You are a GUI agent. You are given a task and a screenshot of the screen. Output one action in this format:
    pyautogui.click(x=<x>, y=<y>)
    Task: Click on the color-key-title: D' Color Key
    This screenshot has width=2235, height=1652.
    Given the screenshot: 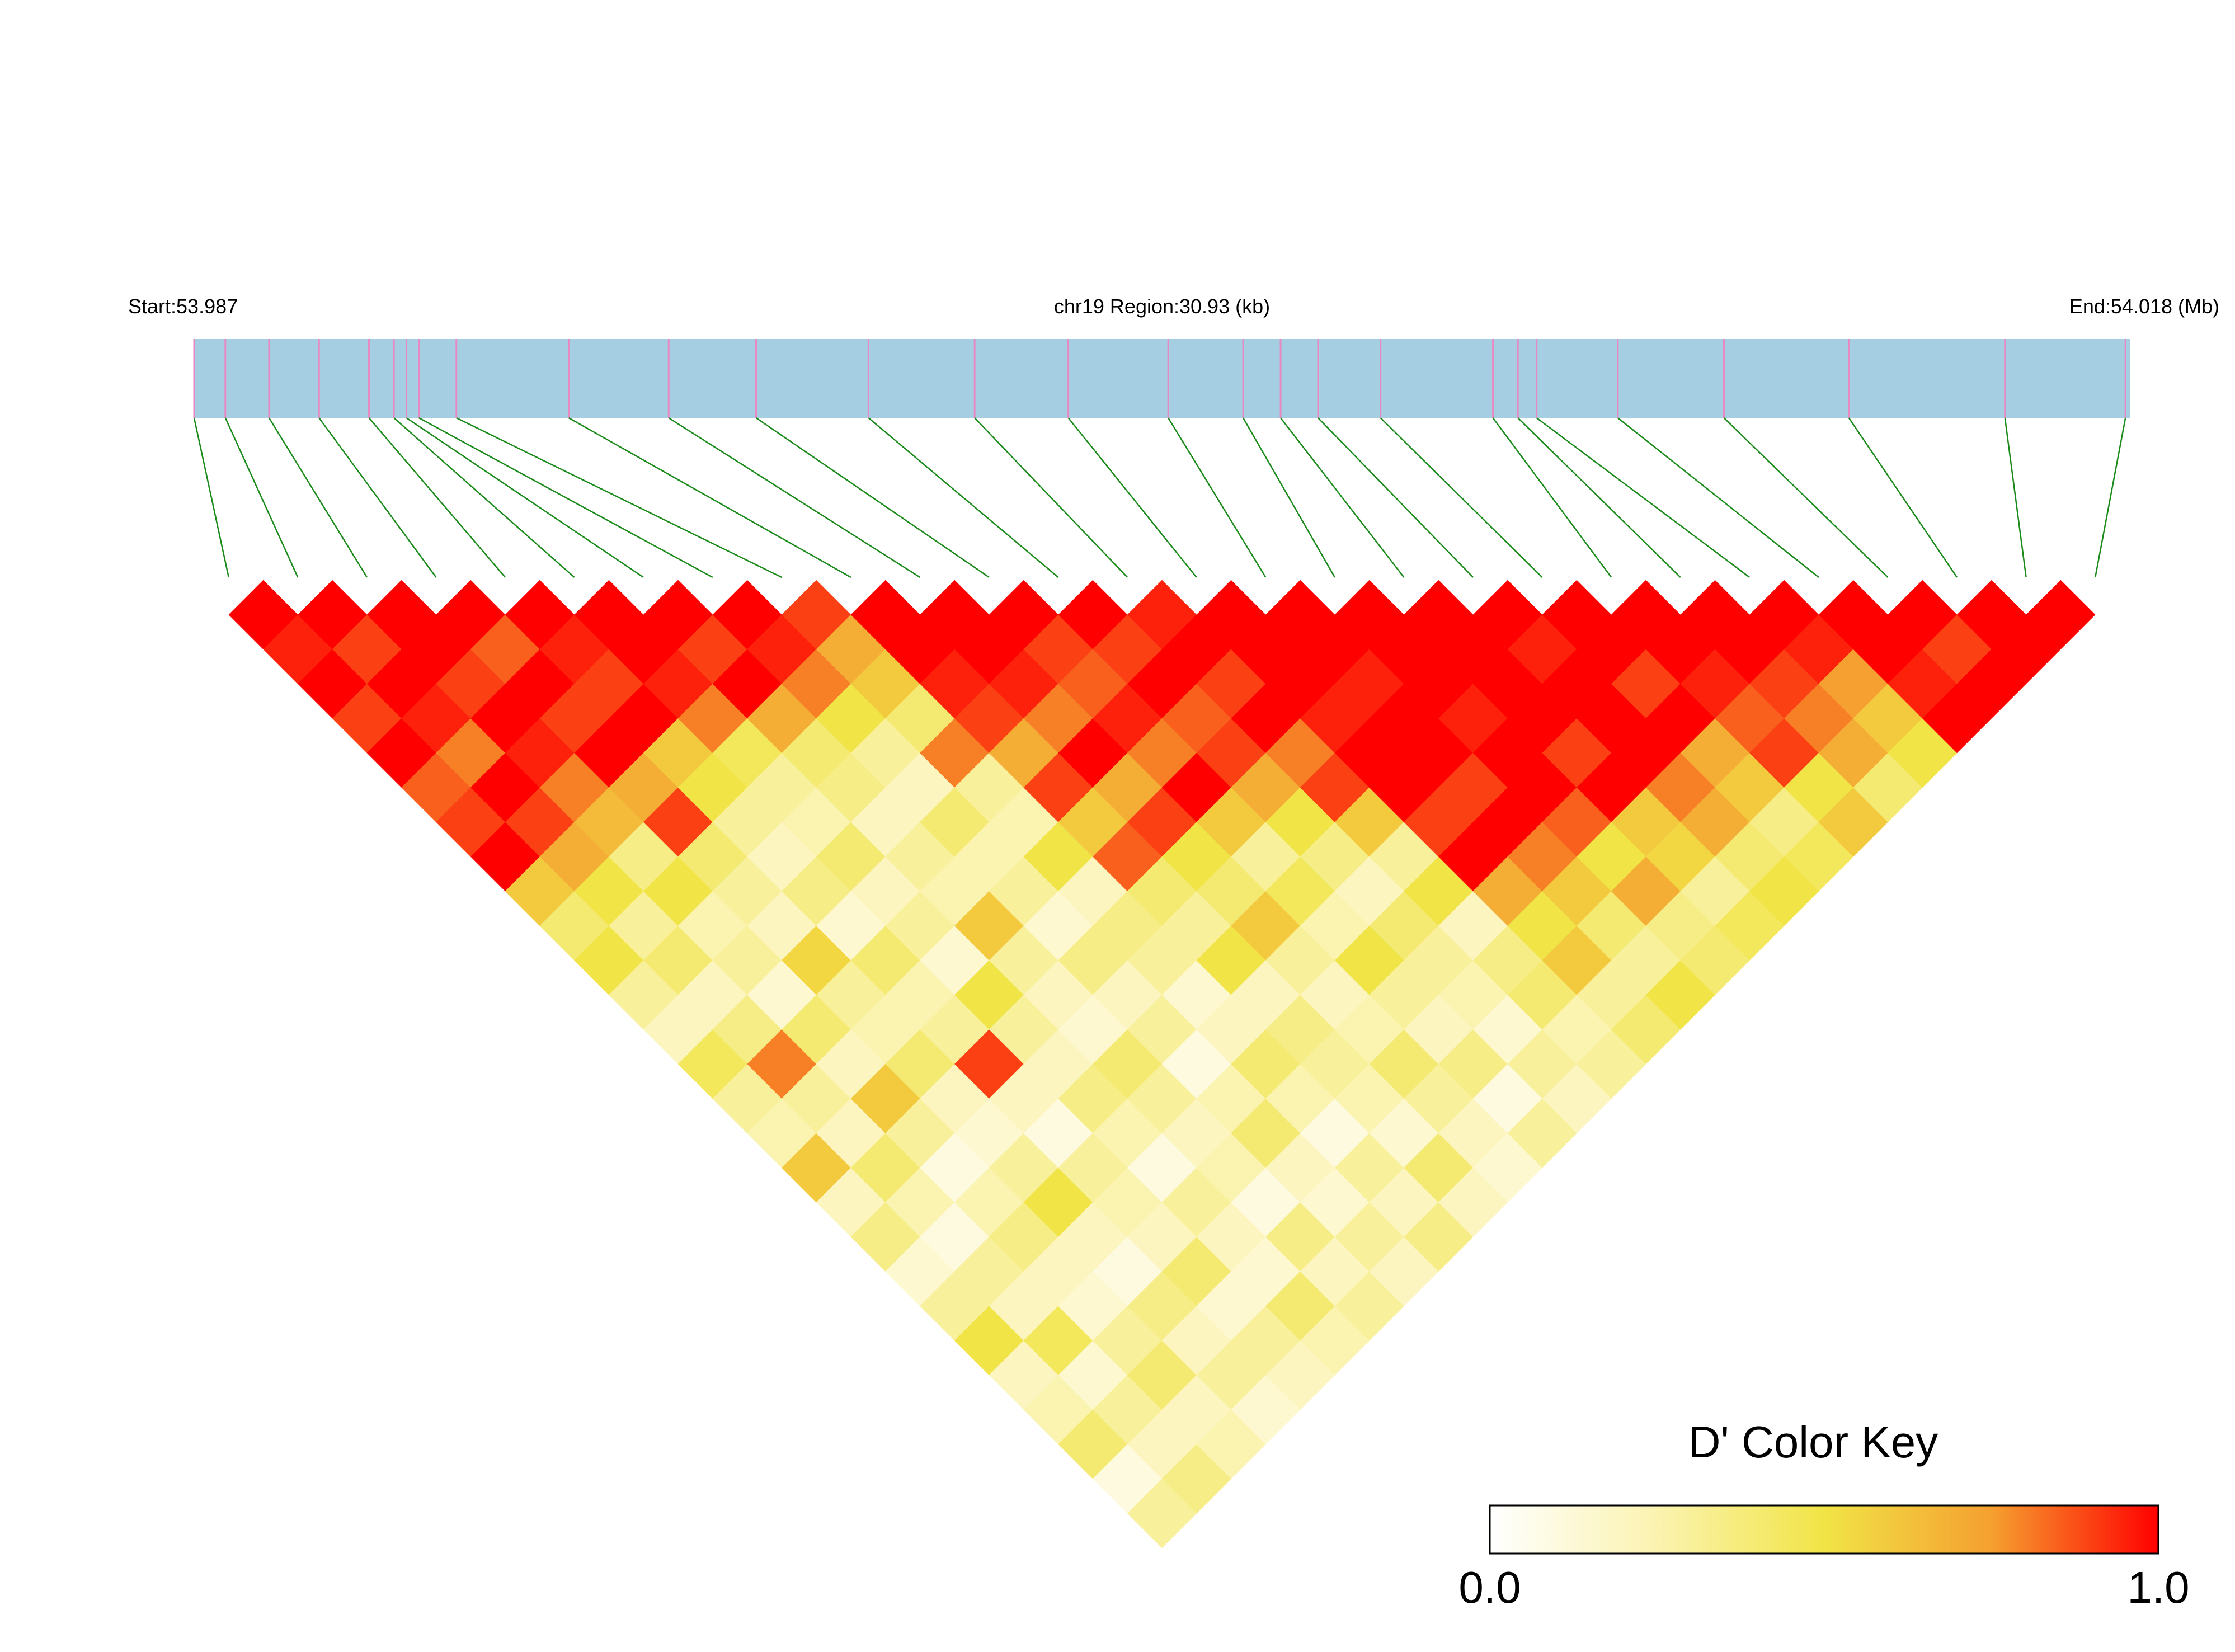 What is the action you would take?
    pyautogui.click(x=1813, y=1442)
    